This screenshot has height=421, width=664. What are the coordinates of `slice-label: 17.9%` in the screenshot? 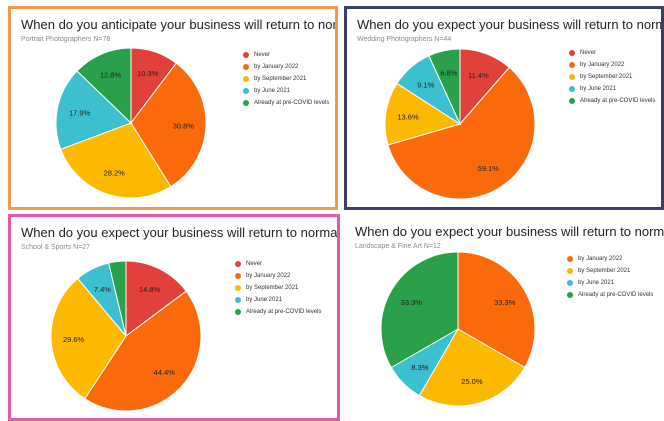 It's located at (80, 112).